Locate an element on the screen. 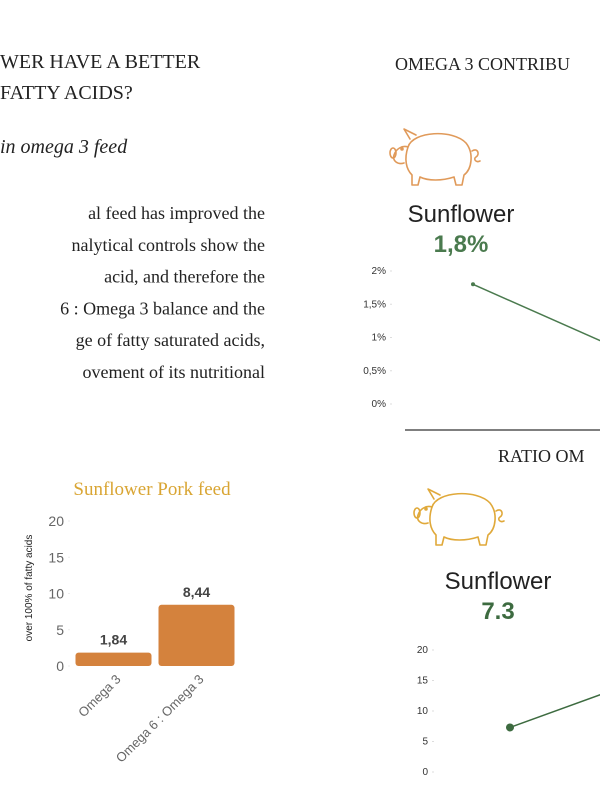 The height and width of the screenshot is (800, 600). y-axis-label: over 100% of fatty acids is located at coordinates (29, 588).